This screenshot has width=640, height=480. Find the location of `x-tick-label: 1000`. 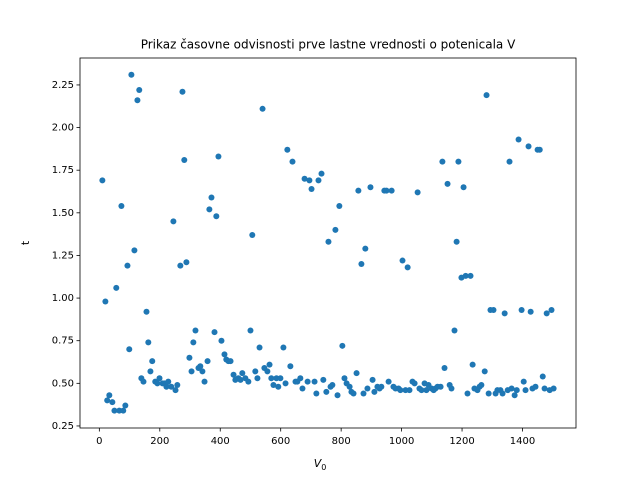

x-tick-label: 1000 is located at coordinates (401, 441).